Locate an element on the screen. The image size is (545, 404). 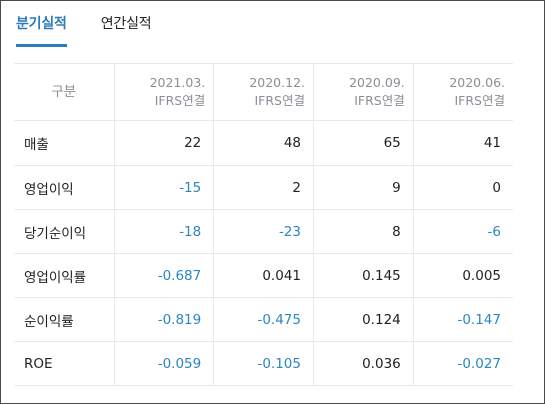
table-row-net-margin: 순이익률 -0.819 -0.475 0.124 -0.147 is located at coordinates (263, 319).